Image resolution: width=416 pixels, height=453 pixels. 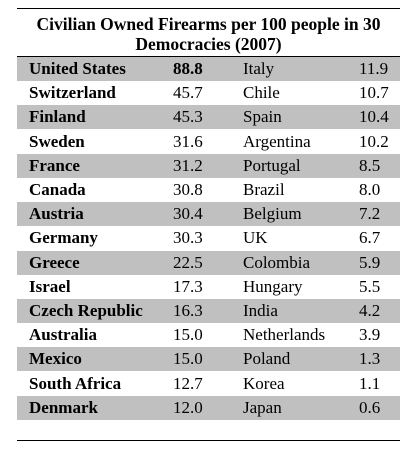 What do you see at coordinates (208, 238) in the screenshot?
I see `table-row: Germany 30.3 UK 6.7` at bounding box center [208, 238].